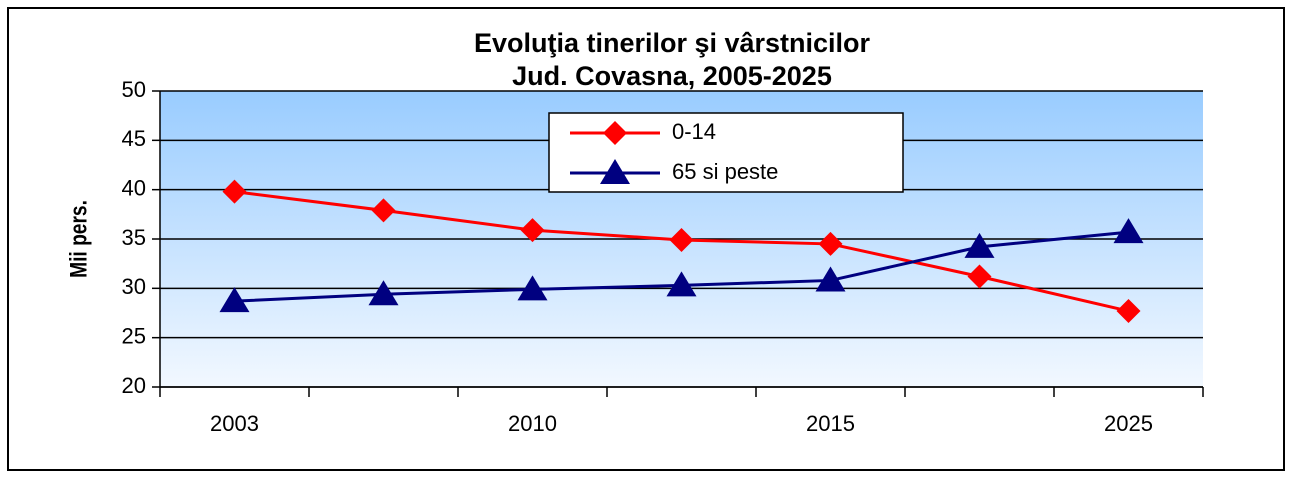  Describe the element at coordinates (694, 131) in the screenshot. I see `legend-label: 0-14` at that location.